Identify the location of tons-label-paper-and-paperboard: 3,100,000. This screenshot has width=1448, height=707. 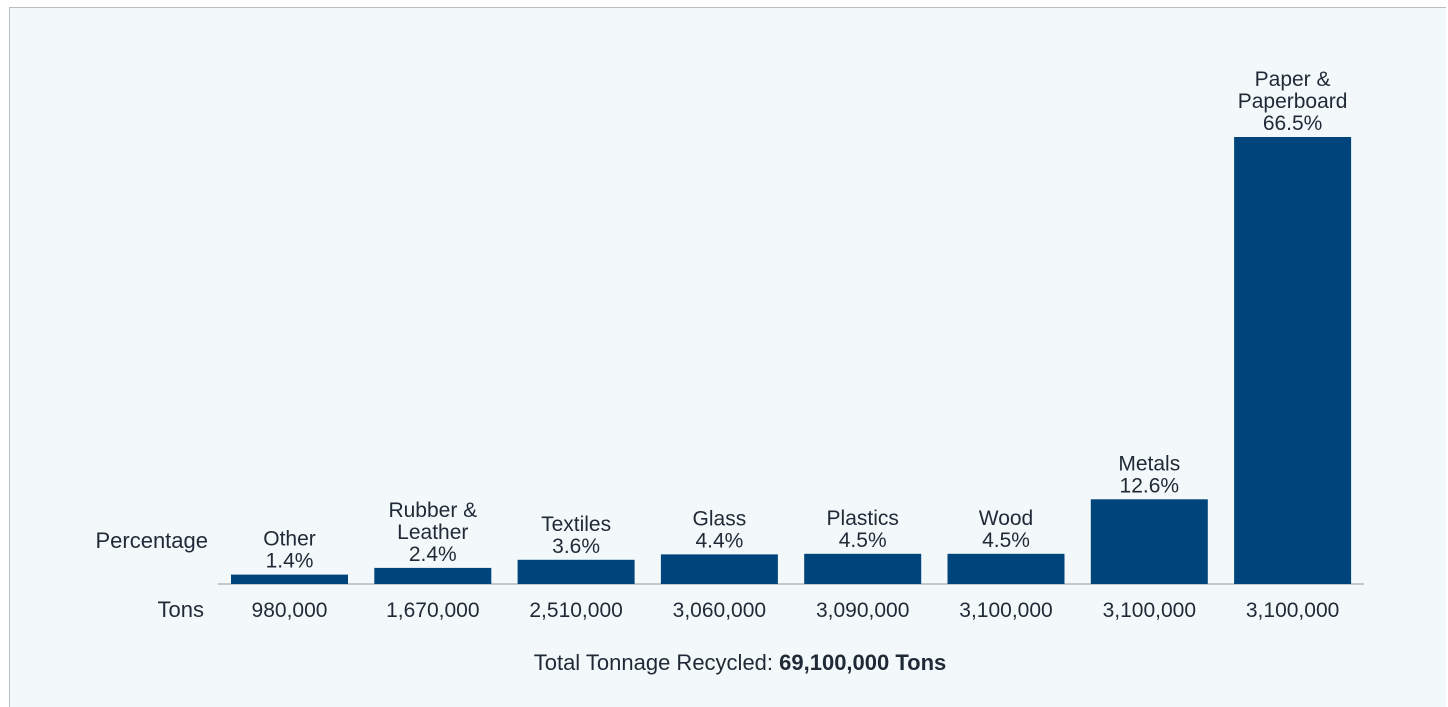
(1292, 610).